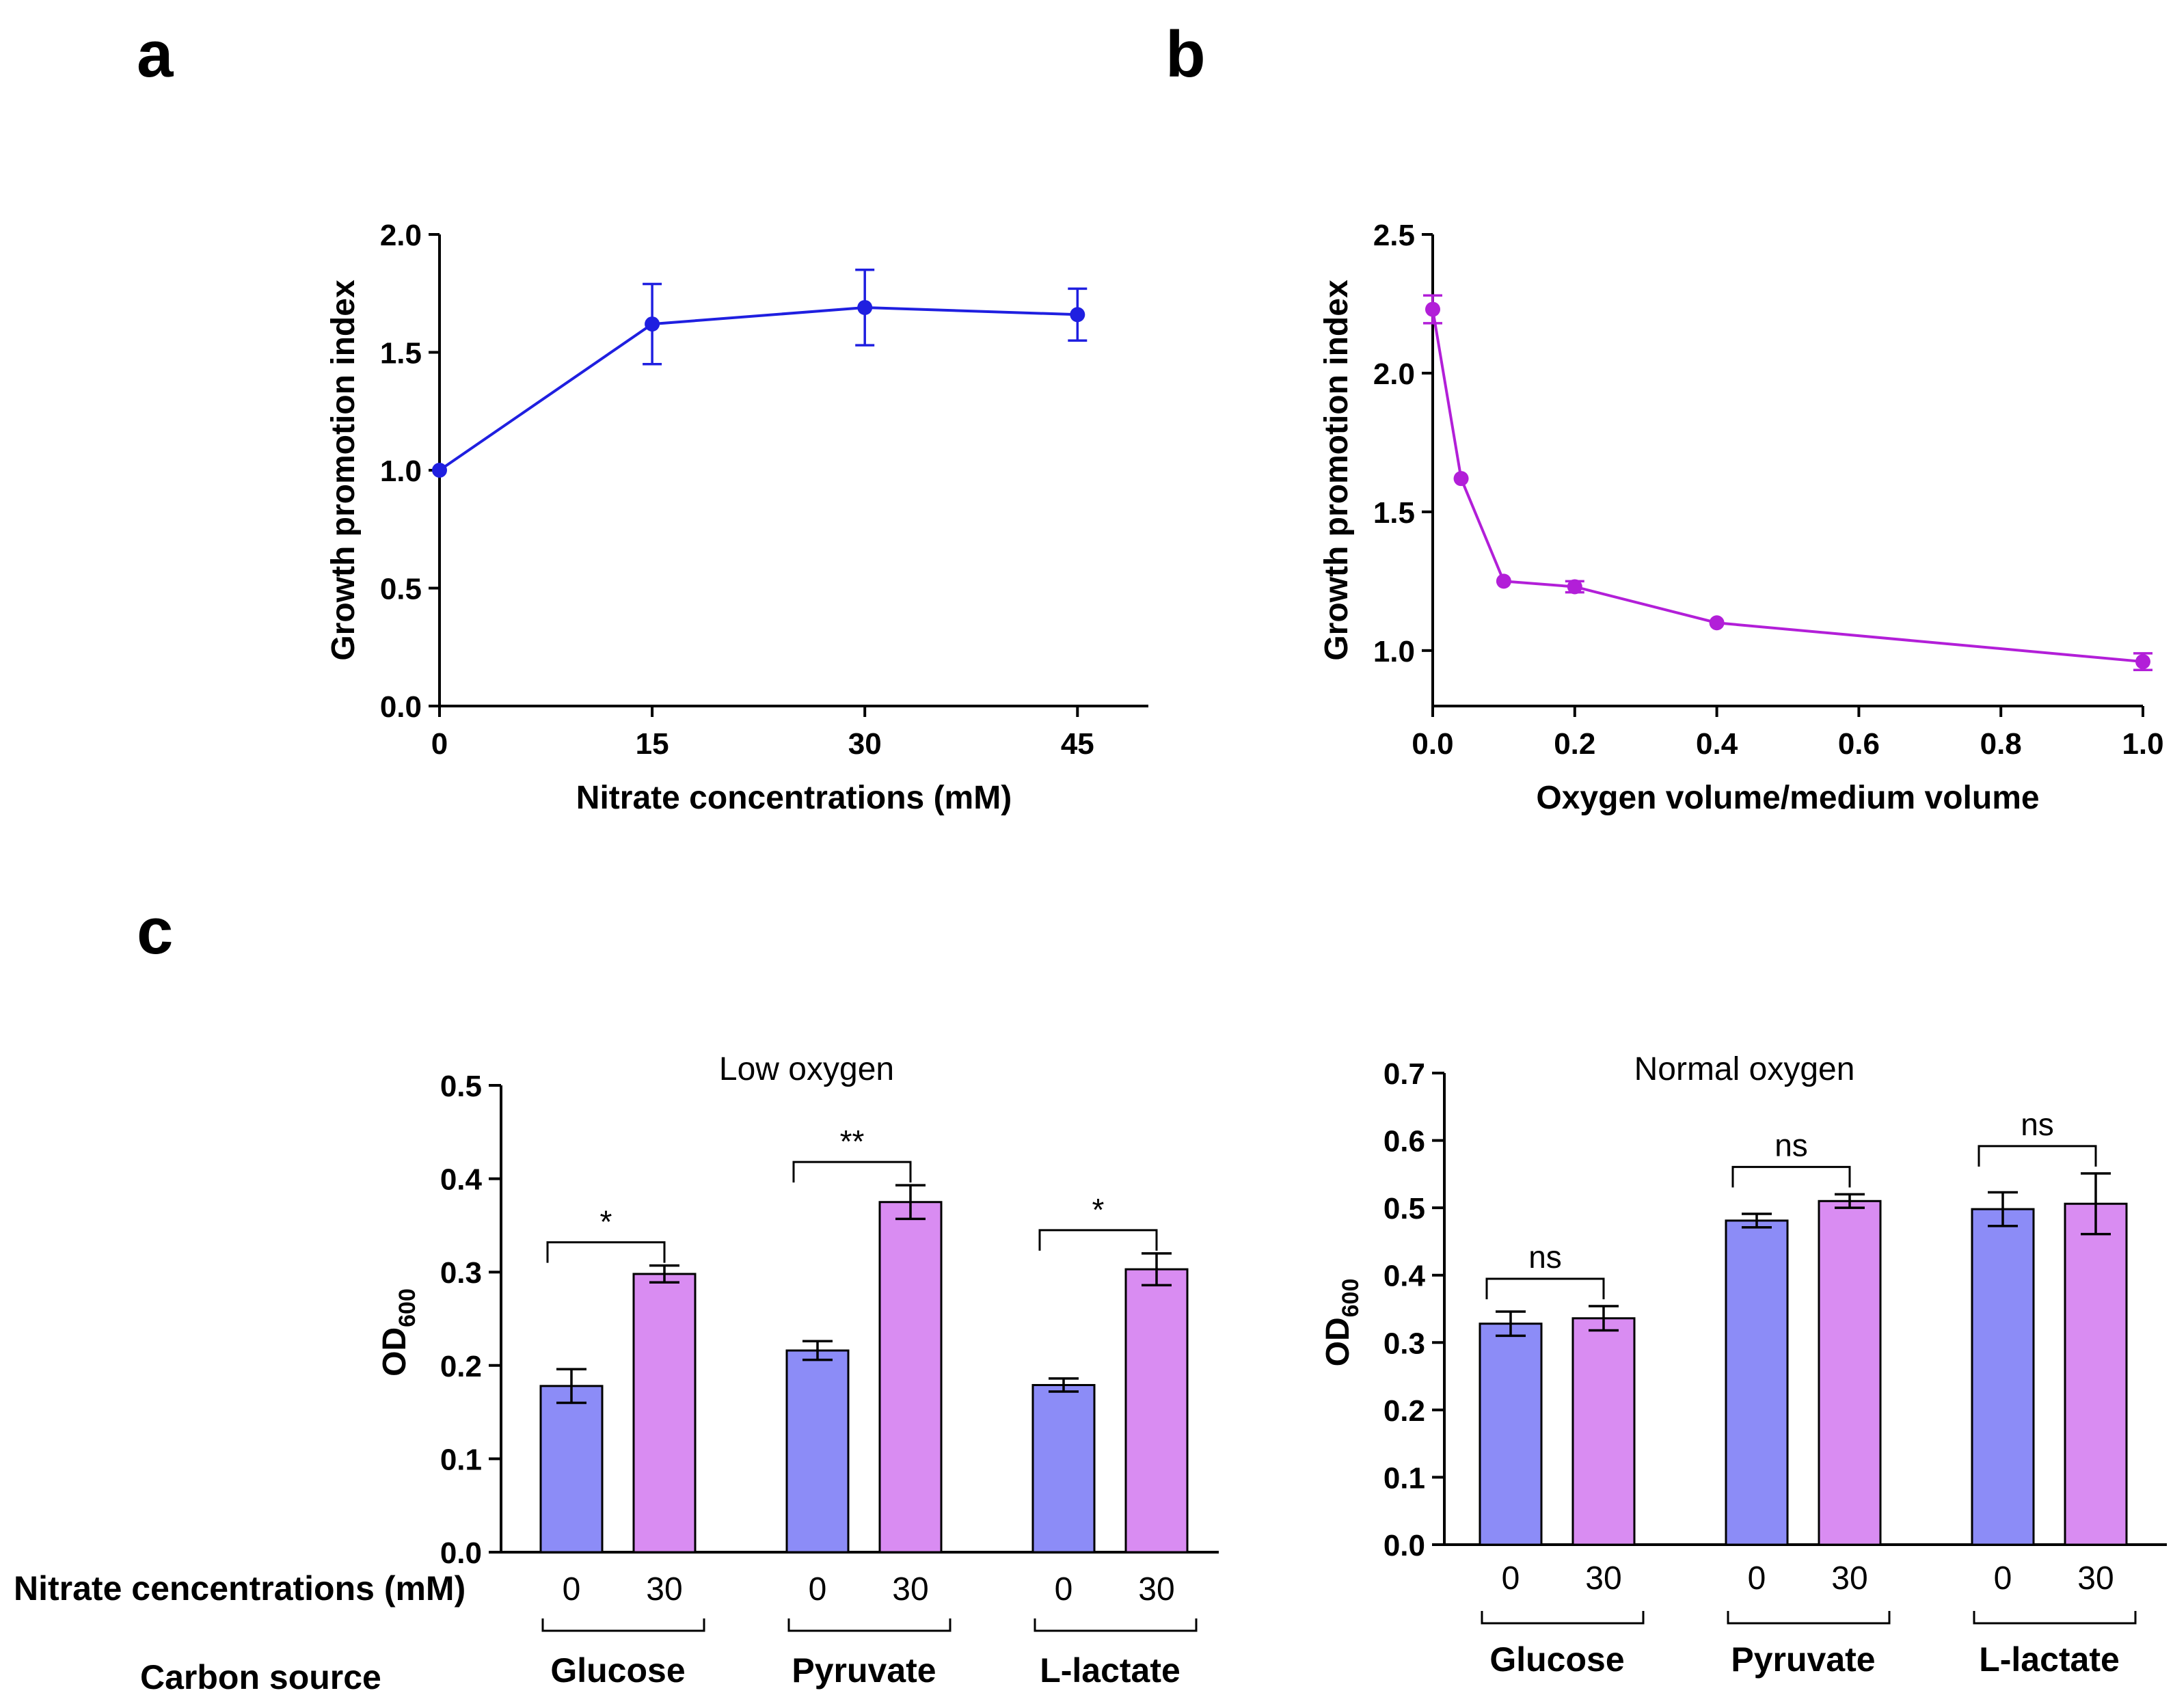 The height and width of the screenshot is (1708, 2173). I want to click on row-label-carbon: Carbon source, so click(260, 1677).